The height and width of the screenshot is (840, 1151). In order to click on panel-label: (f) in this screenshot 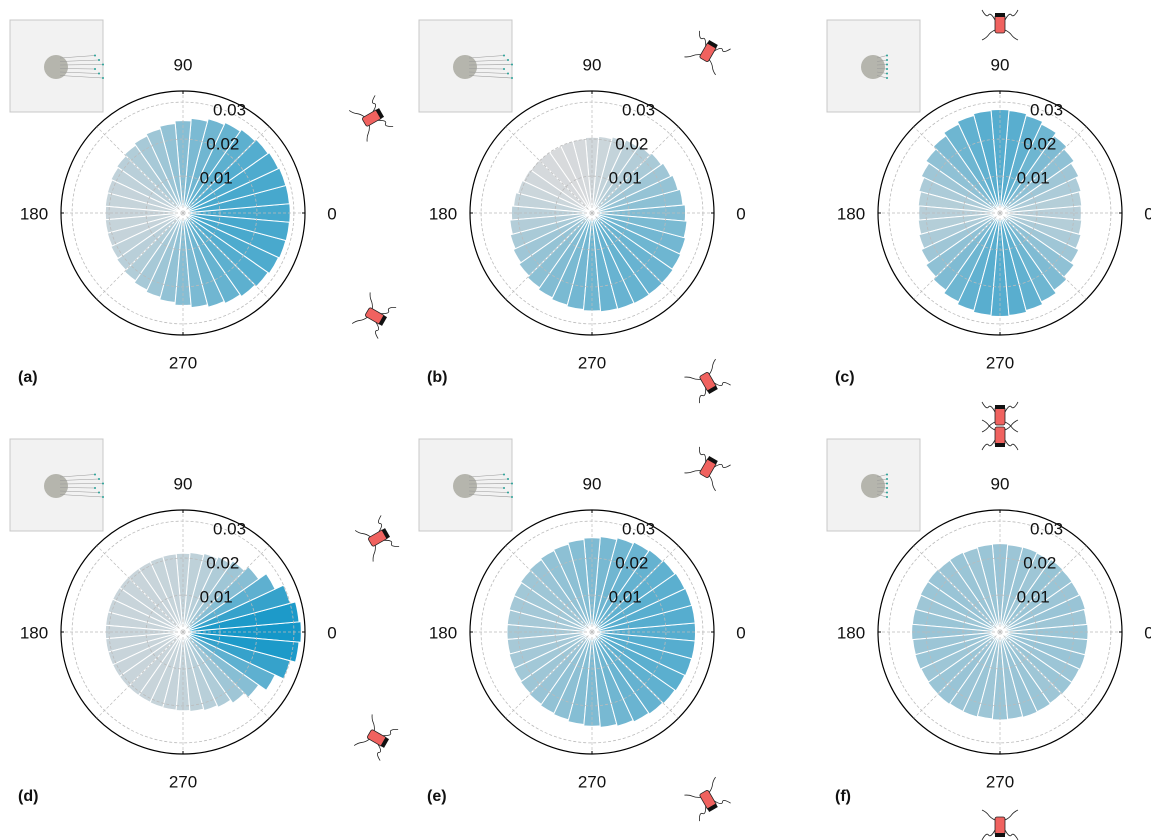, I will do `click(843, 796)`.